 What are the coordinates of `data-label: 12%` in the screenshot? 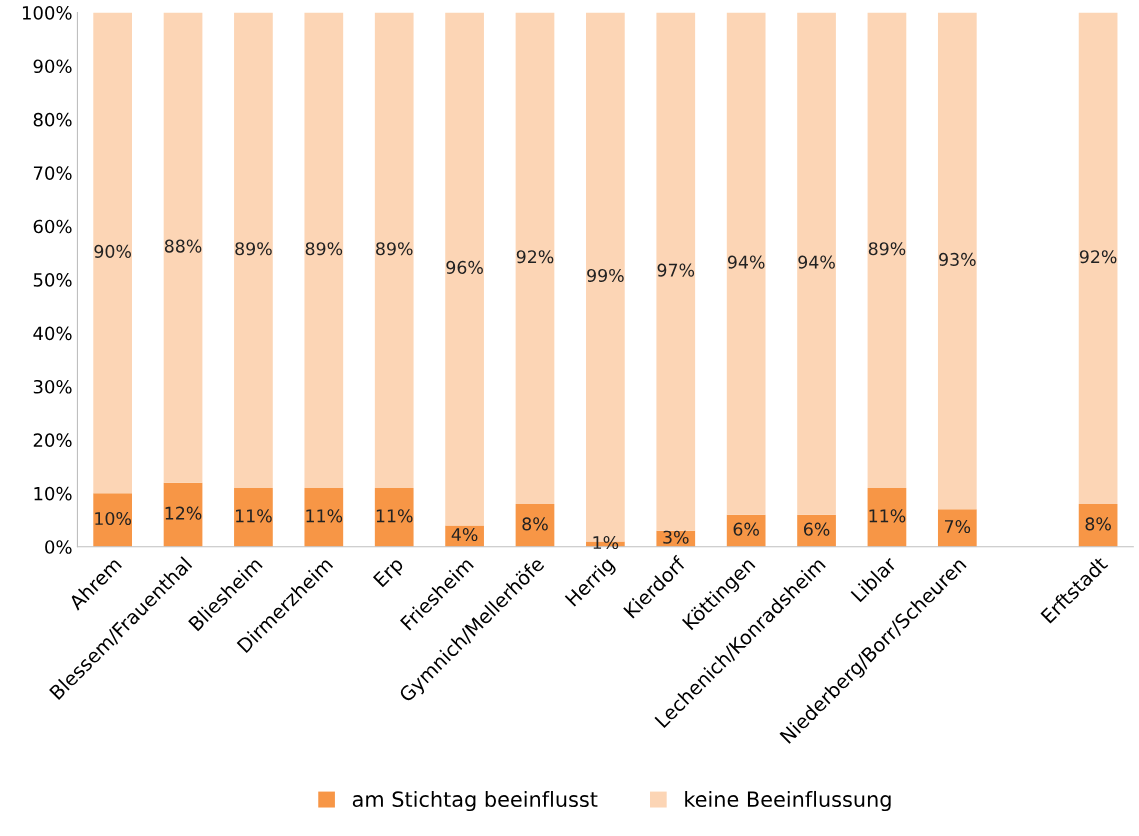 It's located at (183, 513).